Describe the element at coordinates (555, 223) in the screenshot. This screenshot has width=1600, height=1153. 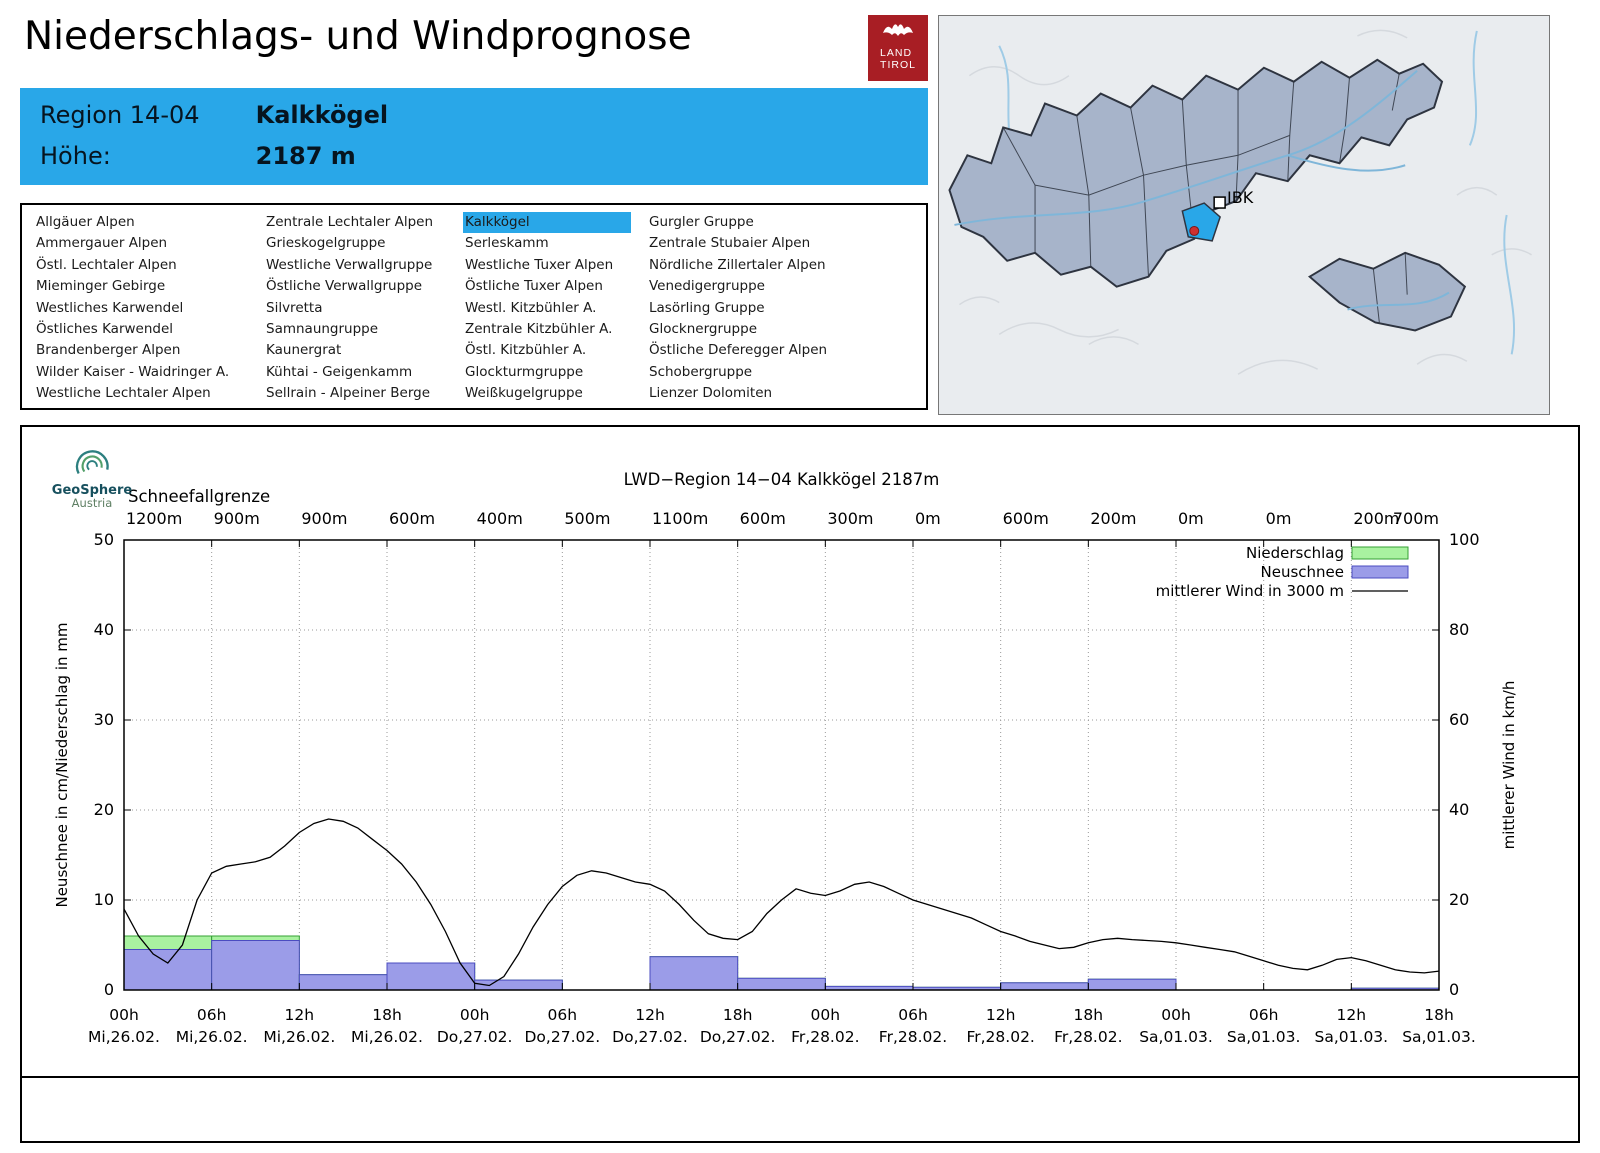
I see `region-list-item: Kalkkögel` at that location.